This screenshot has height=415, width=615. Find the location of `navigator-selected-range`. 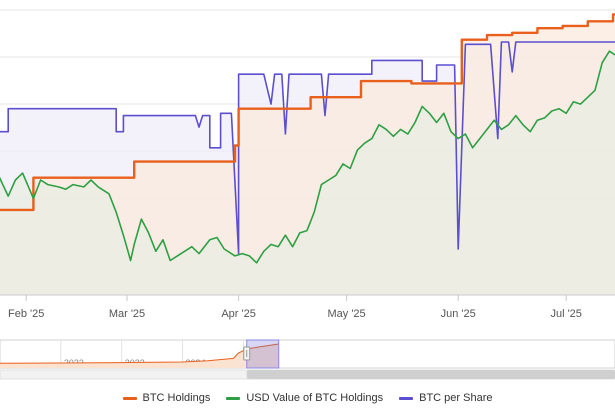

navigator-selected-range is located at coordinates (263, 354).